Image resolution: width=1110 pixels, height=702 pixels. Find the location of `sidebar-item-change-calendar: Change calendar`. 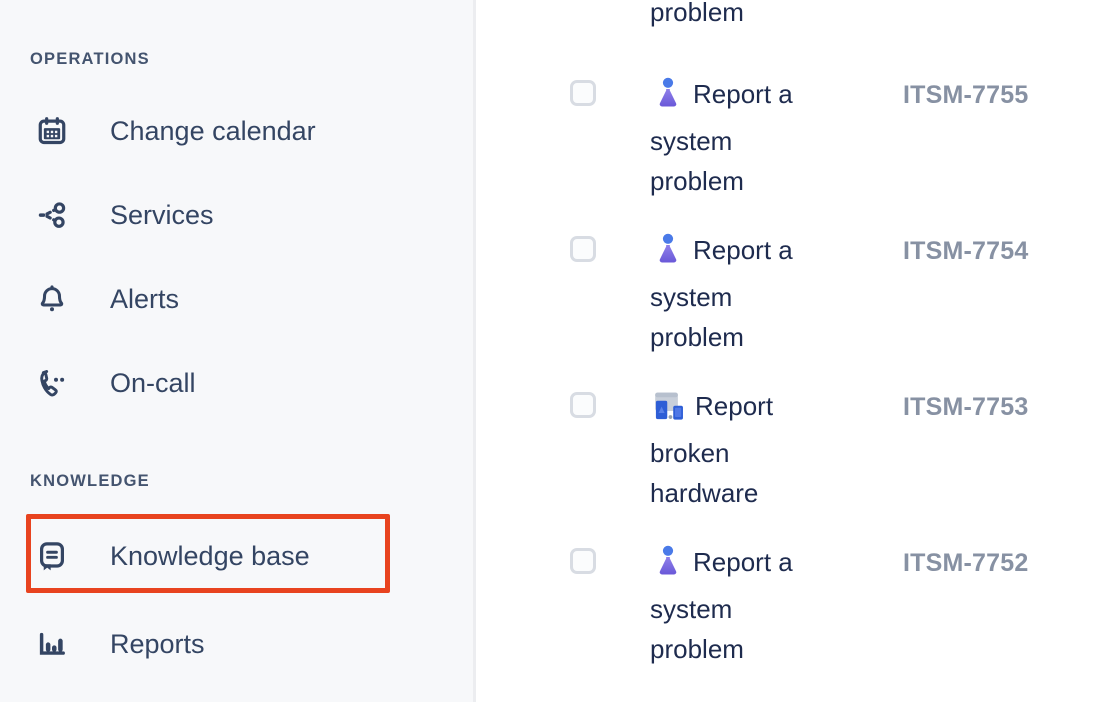

sidebar-item-change-calendar: Change calendar is located at coordinates (235, 131).